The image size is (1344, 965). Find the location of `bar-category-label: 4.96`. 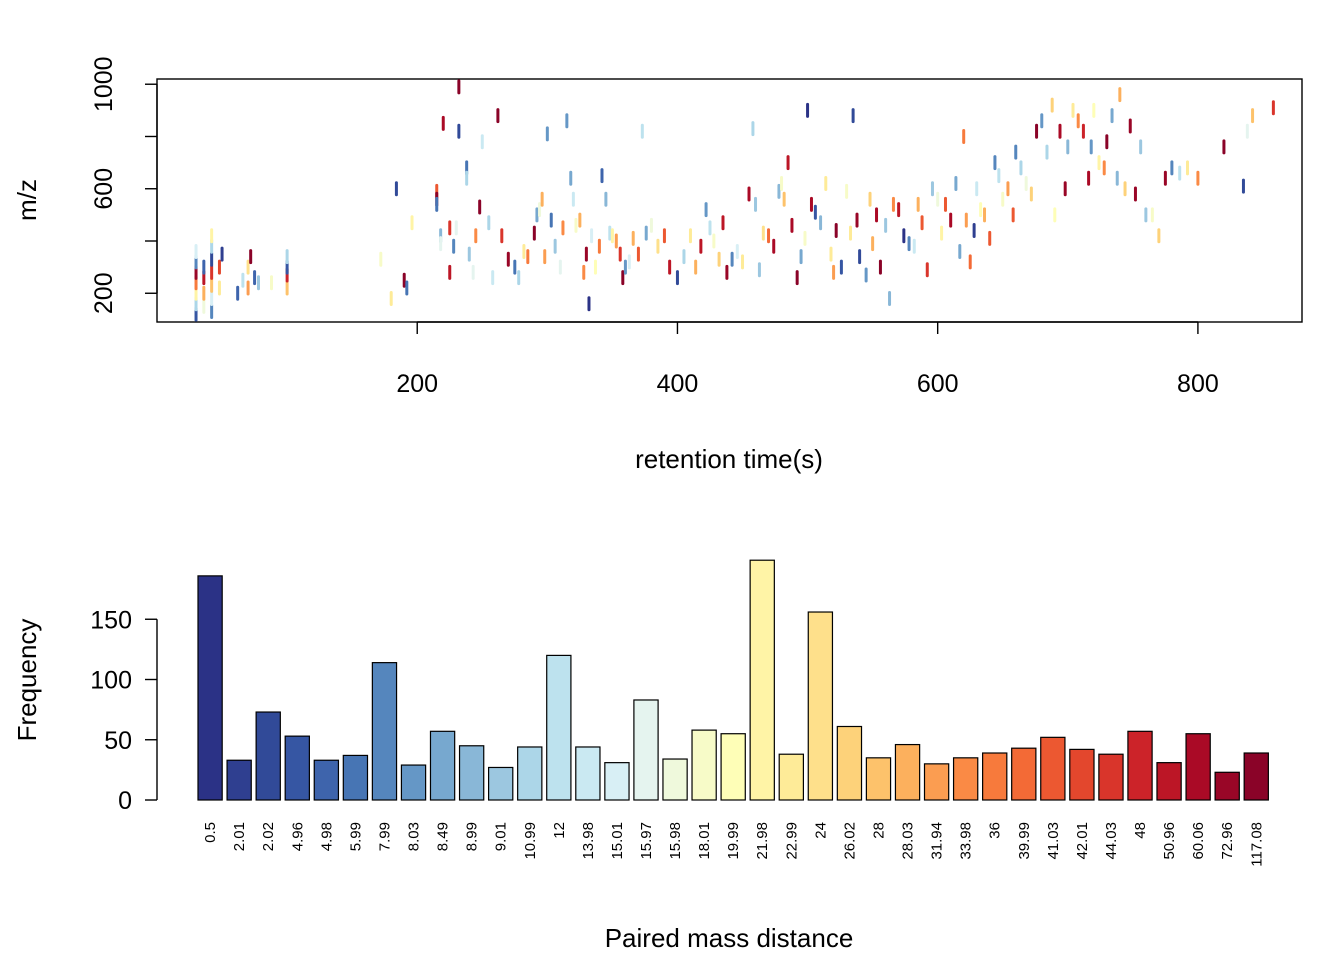

bar-category-label: 4.96 is located at coordinates (297, 836).